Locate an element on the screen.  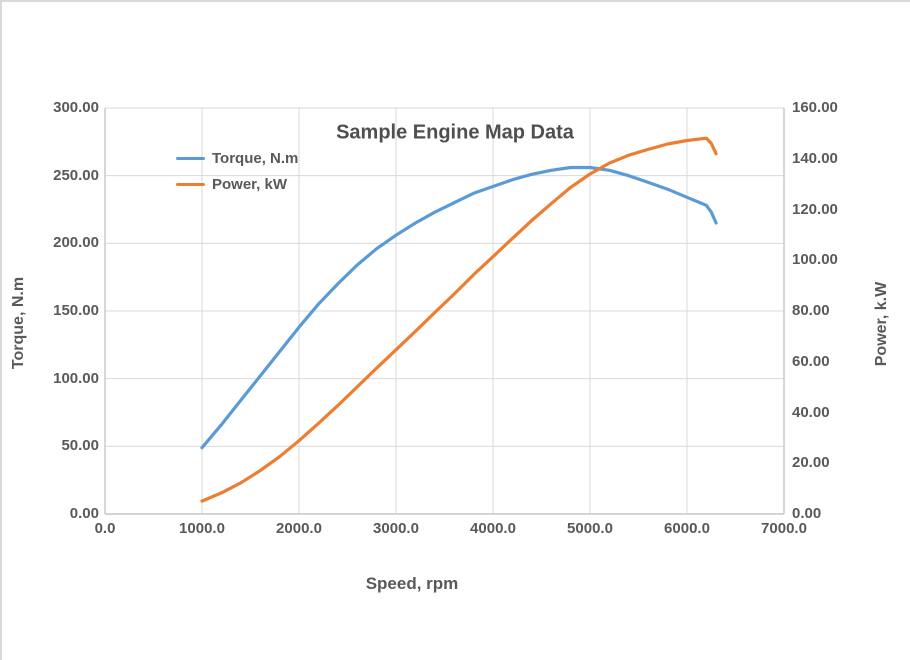
x-axis-tick-label: 5000.0 is located at coordinates (590, 528).